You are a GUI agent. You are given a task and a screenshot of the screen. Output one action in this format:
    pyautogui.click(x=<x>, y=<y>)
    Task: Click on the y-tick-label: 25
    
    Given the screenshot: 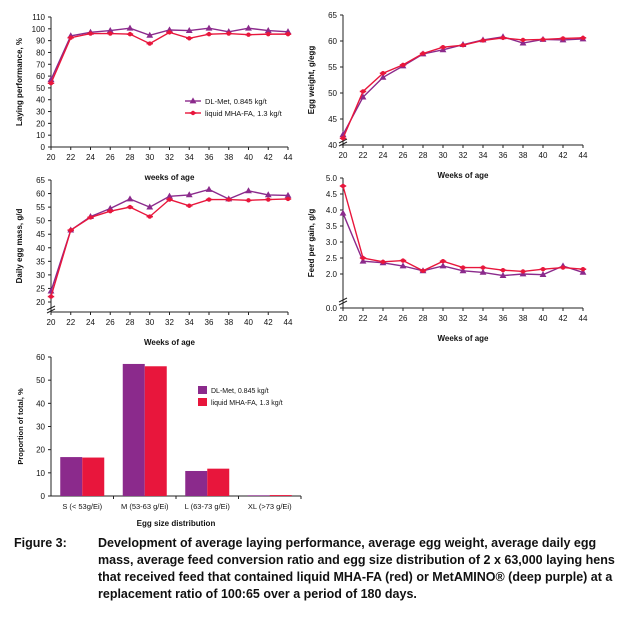 What is the action you would take?
    pyautogui.click(x=40, y=288)
    